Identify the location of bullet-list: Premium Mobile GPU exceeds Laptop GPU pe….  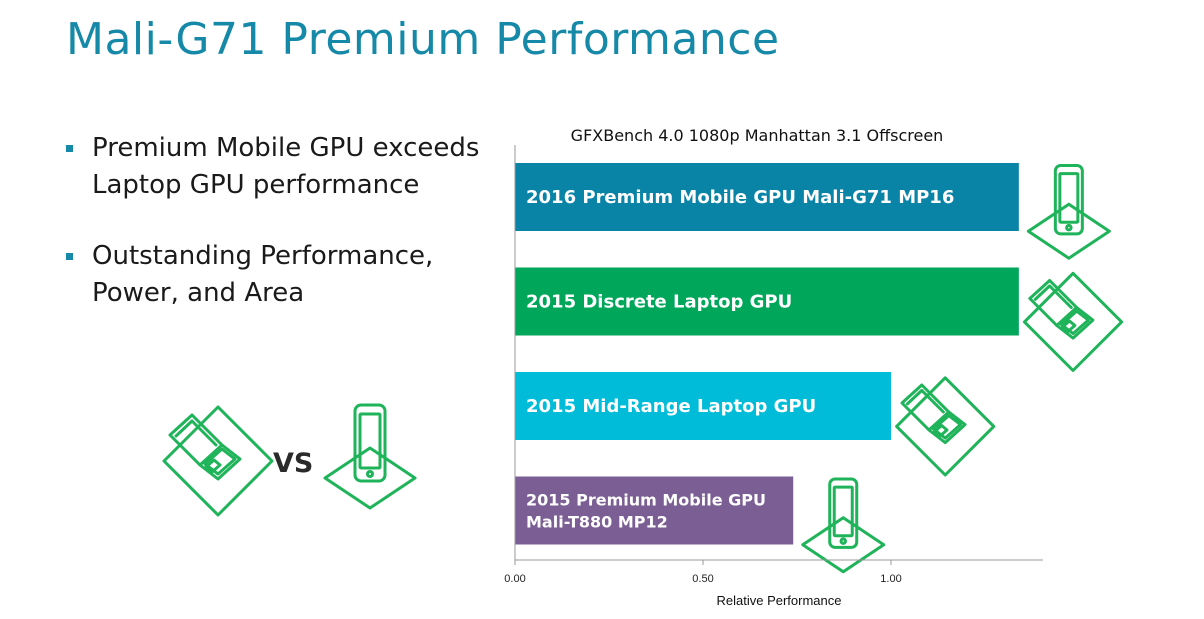
(286, 238).